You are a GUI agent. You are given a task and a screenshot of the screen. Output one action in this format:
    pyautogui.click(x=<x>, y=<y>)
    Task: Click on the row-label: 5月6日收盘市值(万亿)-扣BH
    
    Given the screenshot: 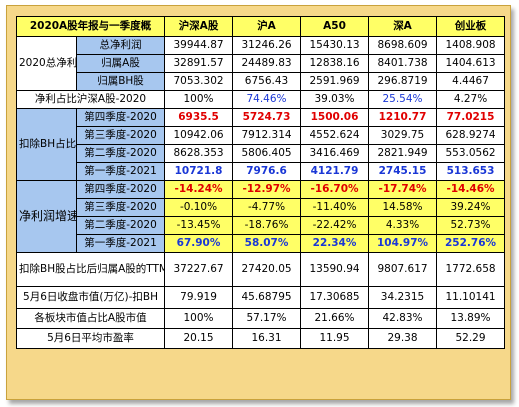 What is the action you would take?
    pyautogui.click(x=90, y=297)
    